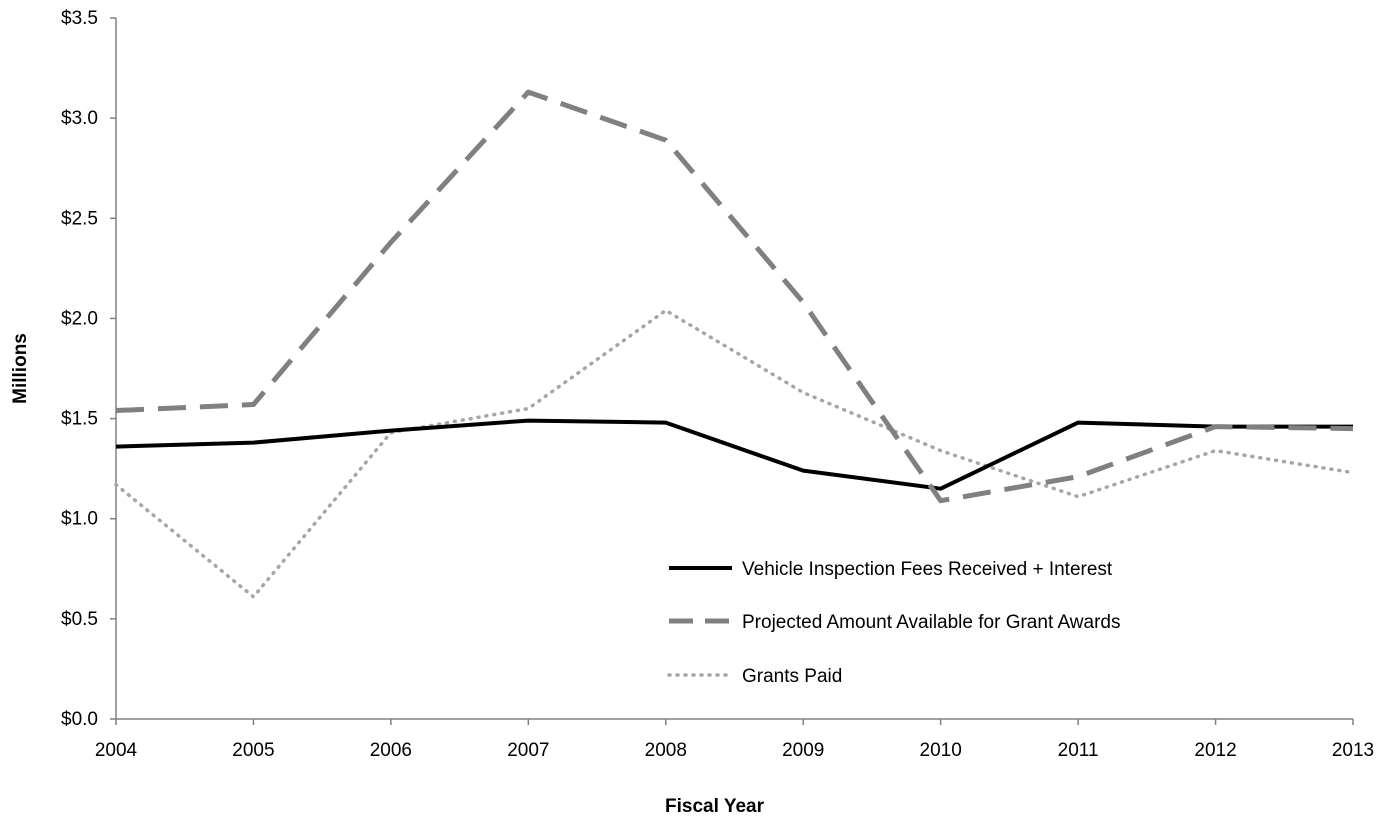  Describe the element at coordinates (79, 419) in the screenshot. I see `y-tick-label: $1.5` at that location.